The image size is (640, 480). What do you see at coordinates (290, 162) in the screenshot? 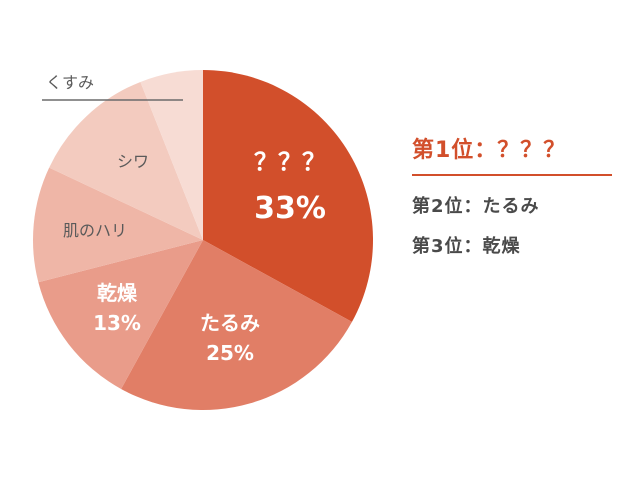
I see `slice-label-0: ？？？` at bounding box center [290, 162].